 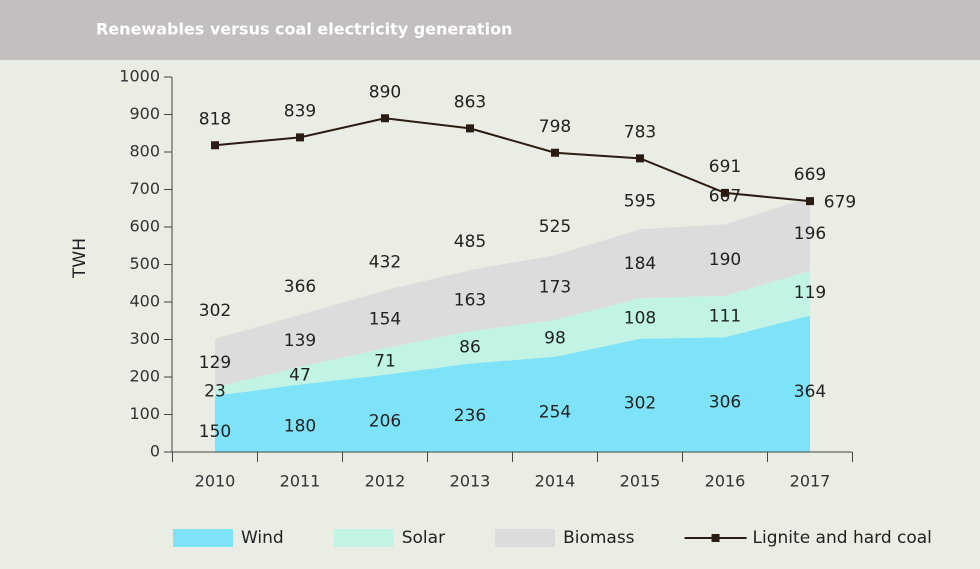 What do you see at coordinates (215, 391) in the screenshot?
I see `data-label: 23` at bounding box center [215, 391].